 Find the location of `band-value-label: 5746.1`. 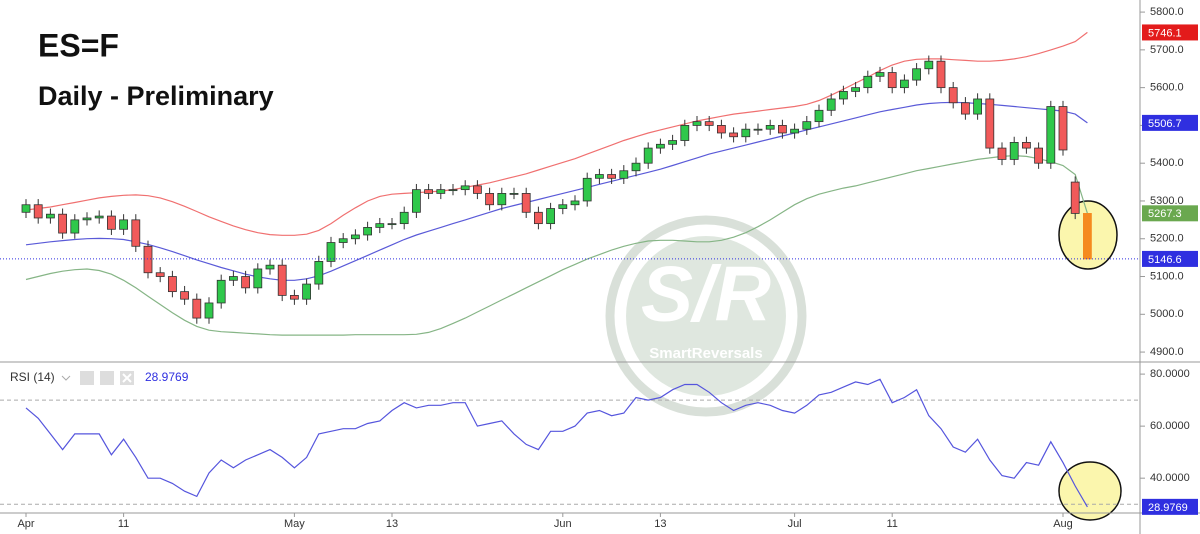

band-value-label: 5746.1 is located at coordinates (1165, 33).